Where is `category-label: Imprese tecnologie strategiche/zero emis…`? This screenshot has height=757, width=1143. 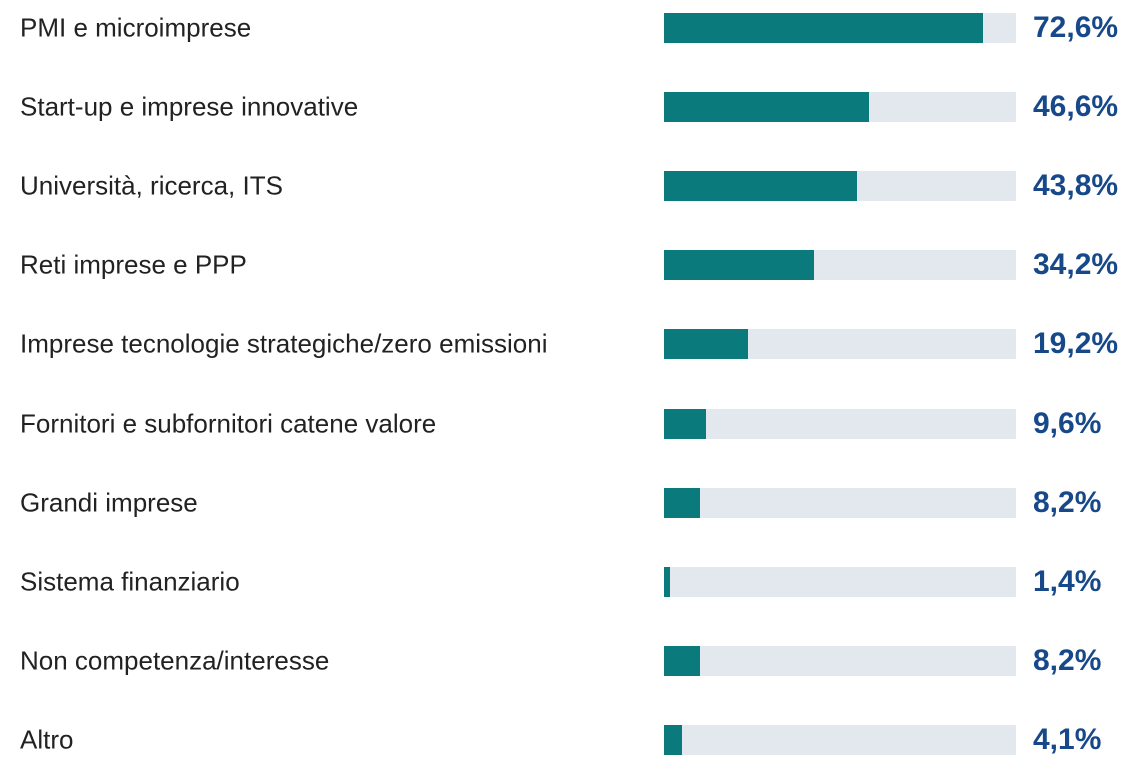
category-label: Imprese tecnologie strategiche/zero emis… is located at coordinates (284, 343).